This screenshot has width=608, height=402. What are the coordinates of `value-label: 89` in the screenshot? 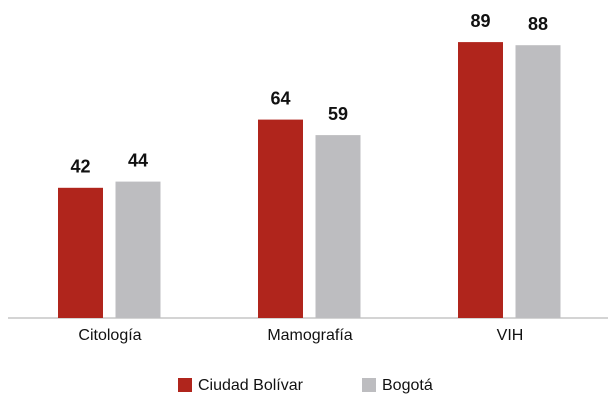 It's located at (480, 21).